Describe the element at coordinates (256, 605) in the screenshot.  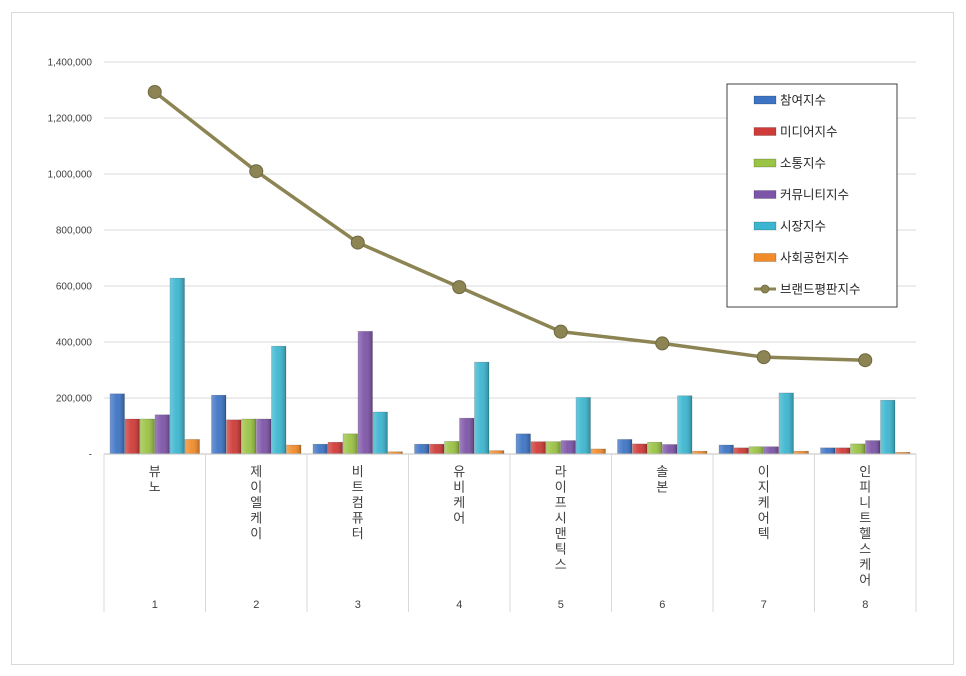
I see `group-label: 2` at that location.